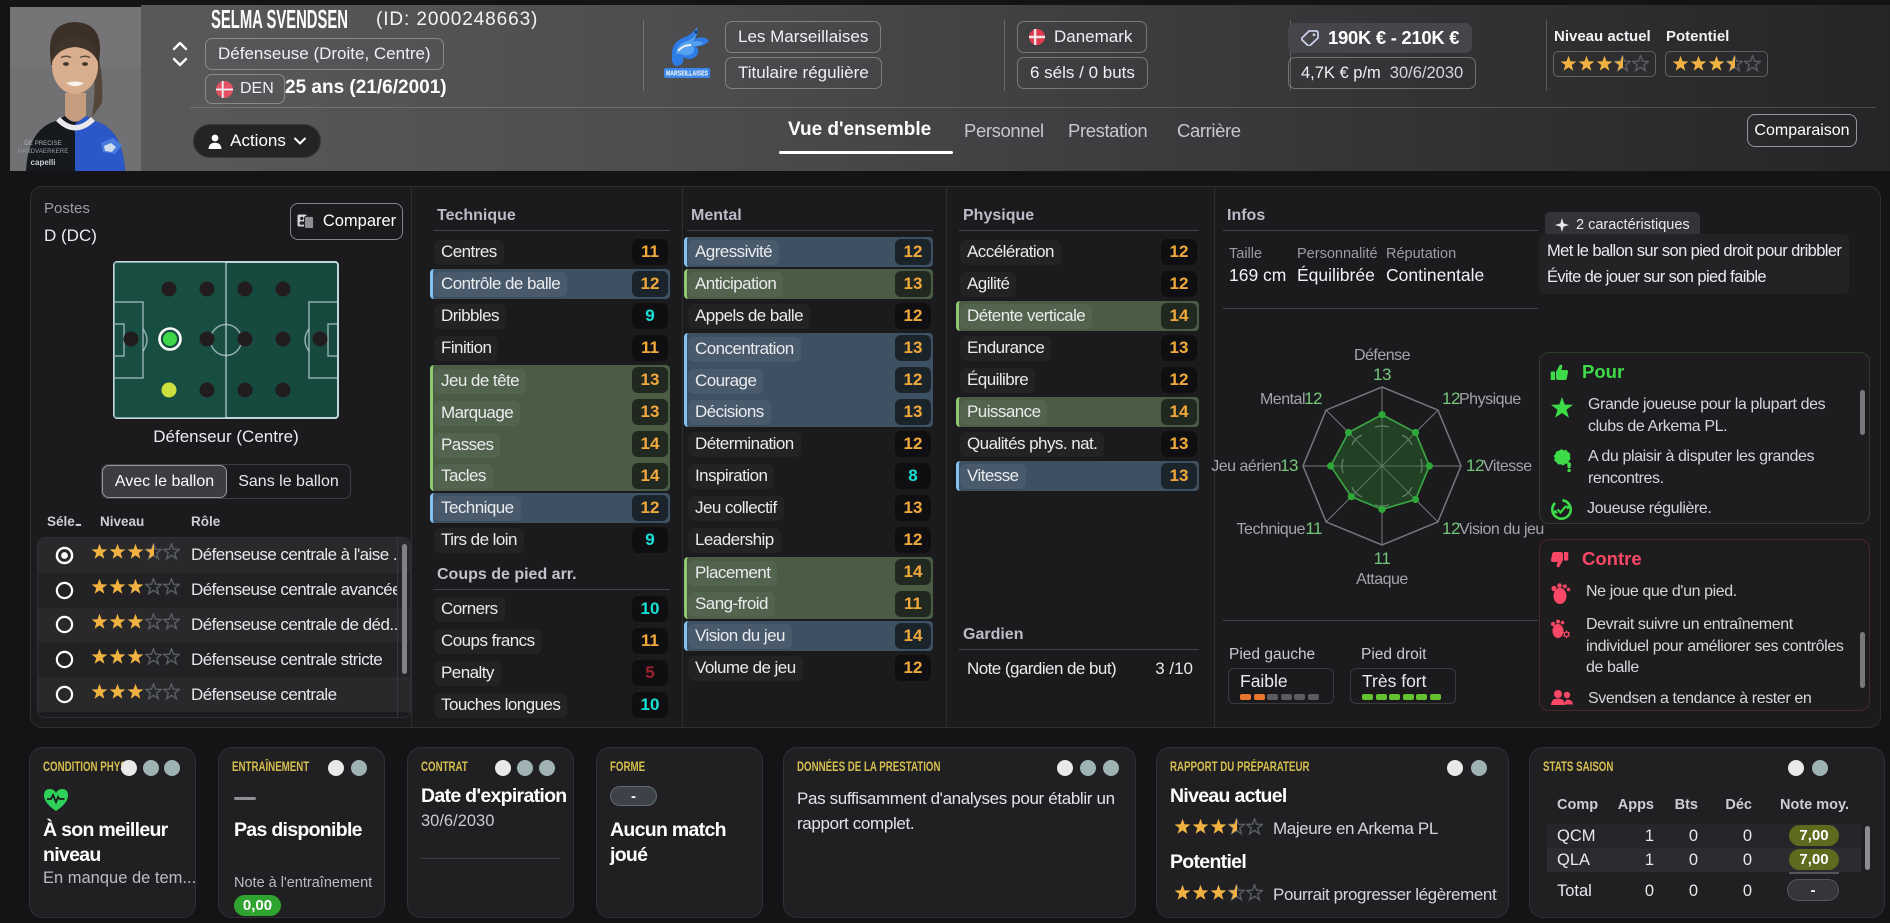  Describe the element at coordinates (687, 74) in the screenshot. I see `svg-text: MARSEILLAISES` at that location.